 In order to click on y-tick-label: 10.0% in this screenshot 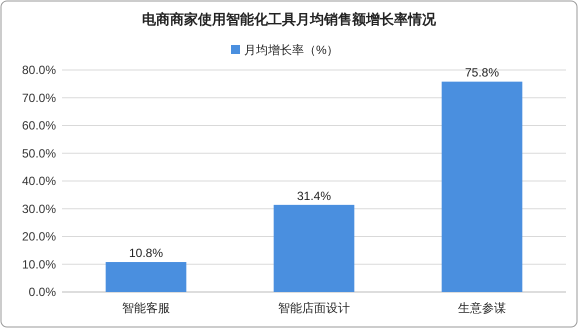, I will do `click(39, 264)`.